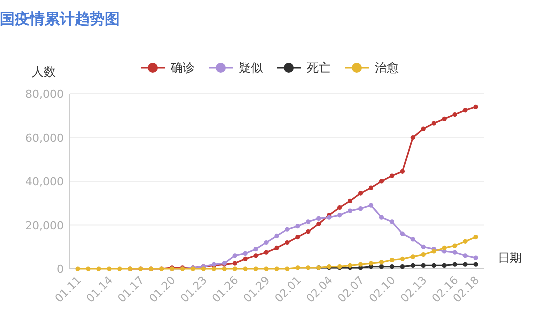 The image size is (540, 320). Describe the element at coordinates (387, 68) in the screenshot. I see `legend-label: 治愈` at that location.